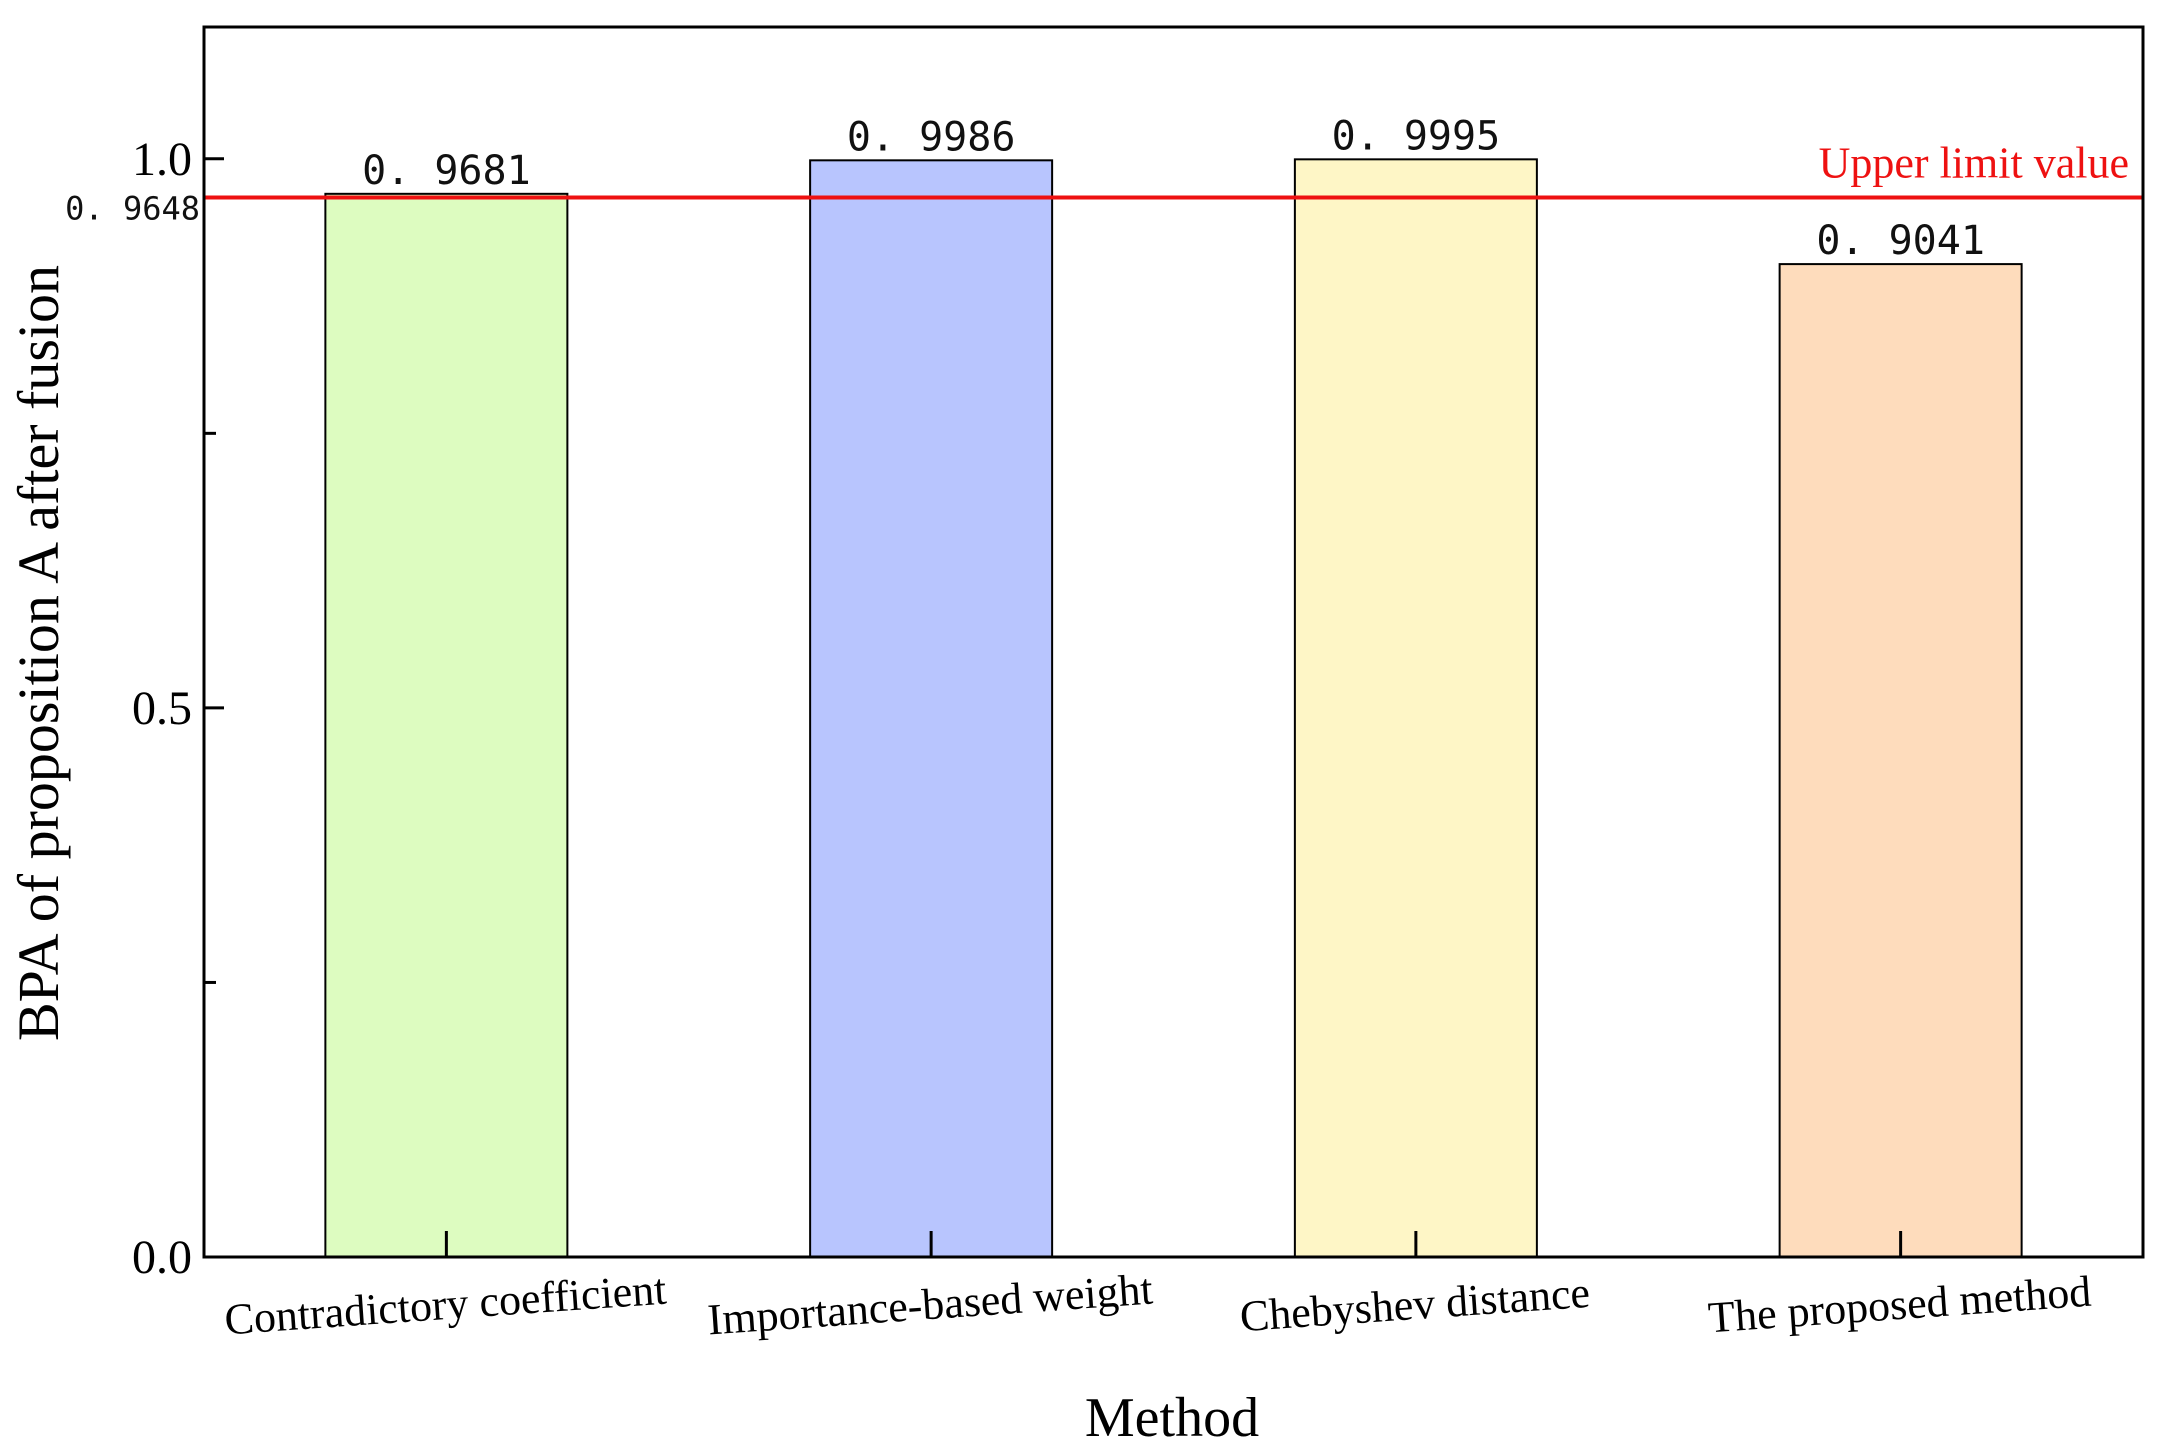 The image size is (2169, 1455). What do you see at coordinates (132, 208) in the screenshot?
I see `reference-value-label: 0. 9648` at bounding box center [132, 208].